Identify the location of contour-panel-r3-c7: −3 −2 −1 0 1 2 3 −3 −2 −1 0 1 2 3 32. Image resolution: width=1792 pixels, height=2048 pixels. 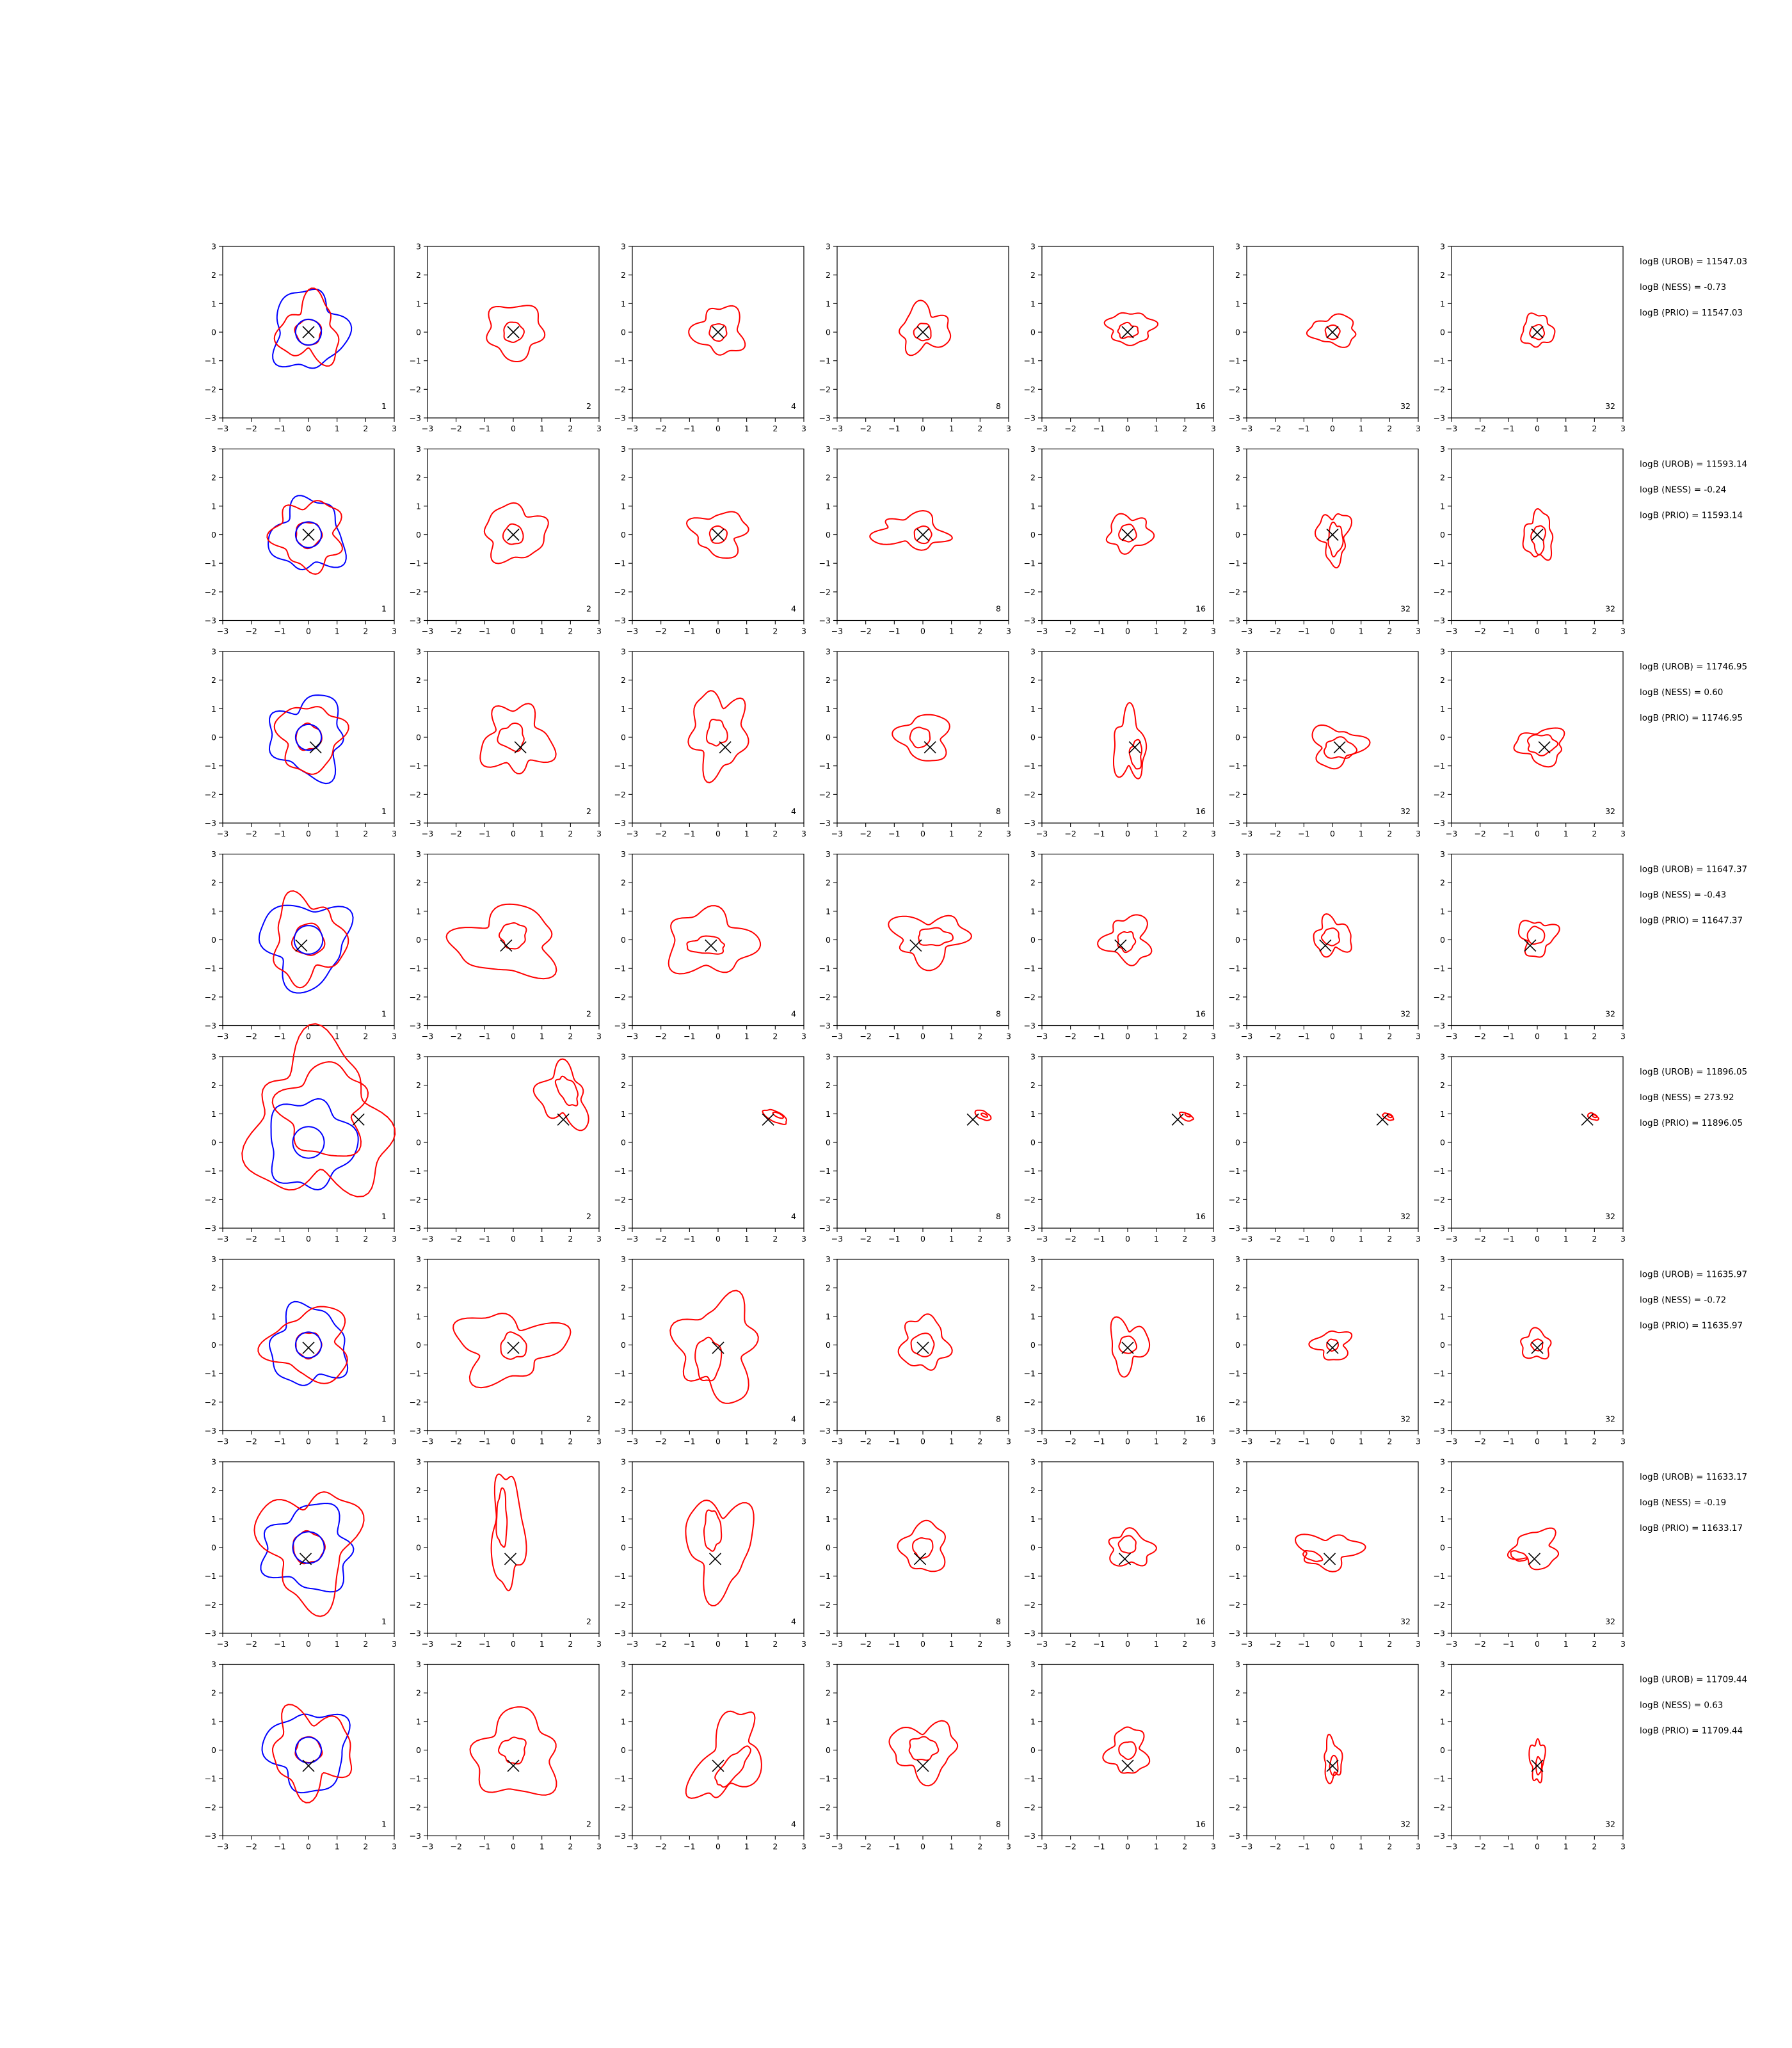
(1530, 743).